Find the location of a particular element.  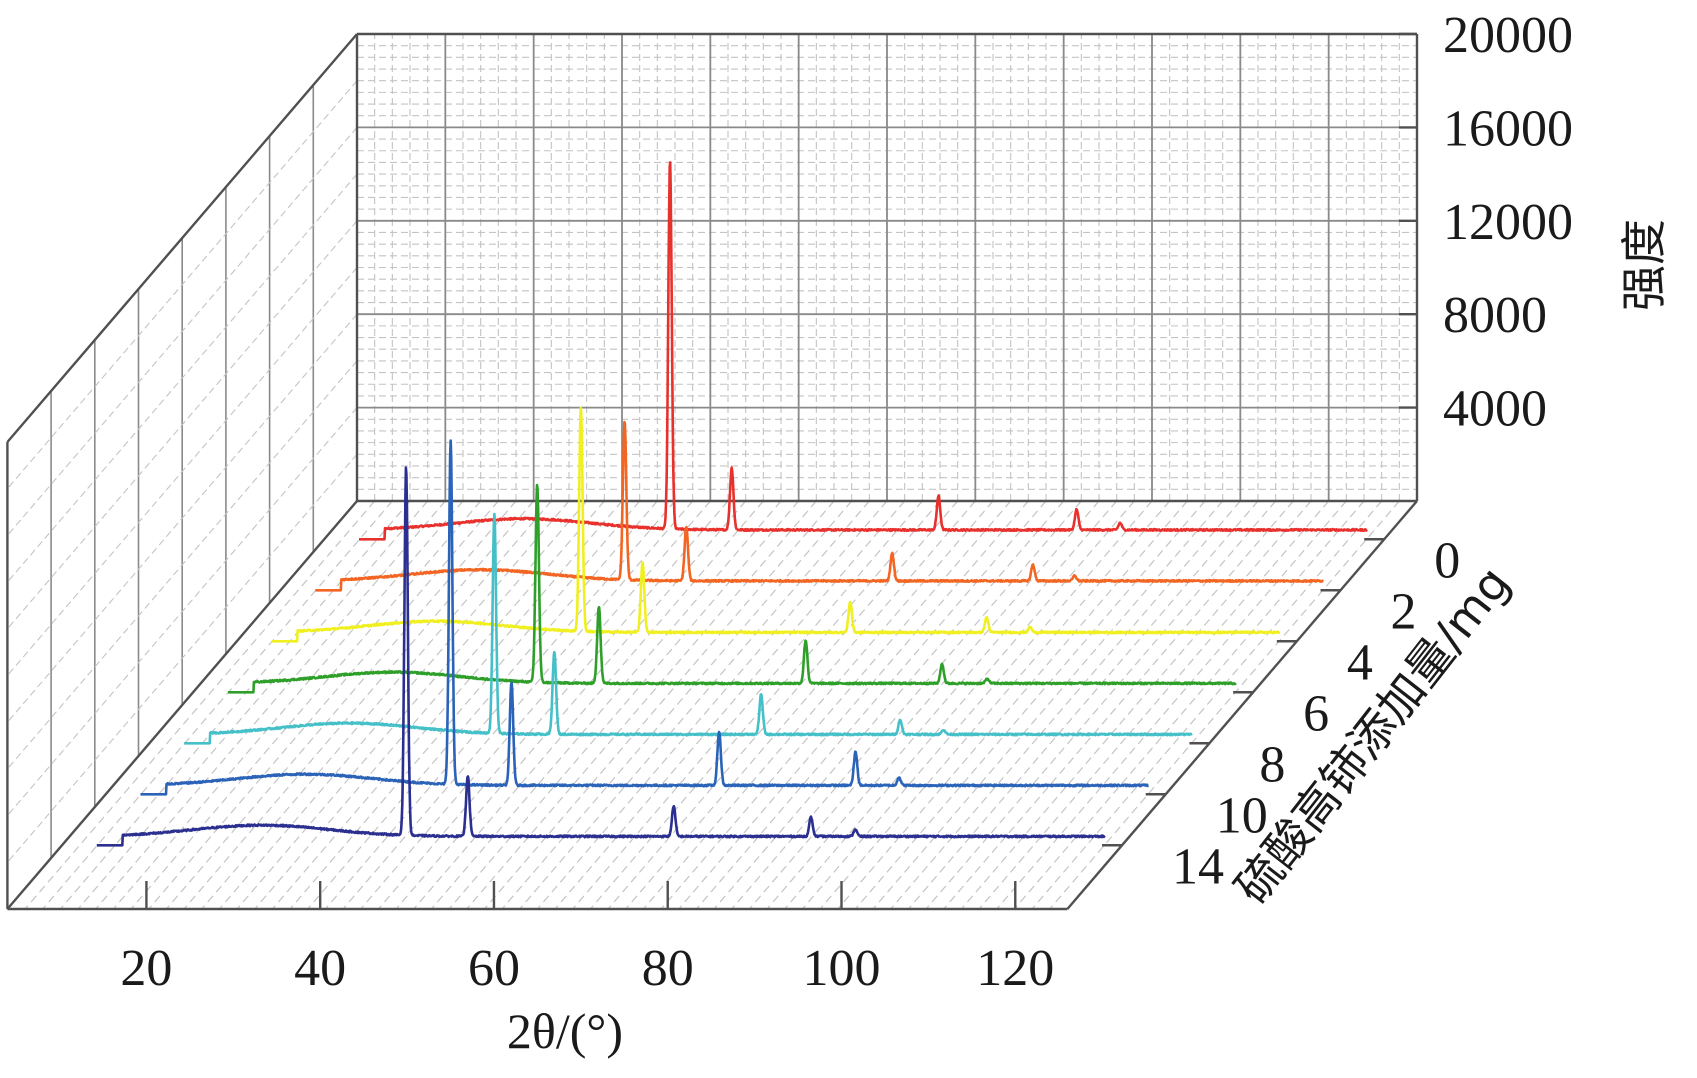

y-tick-label: 12000 is located at coordinates (1508, 222).